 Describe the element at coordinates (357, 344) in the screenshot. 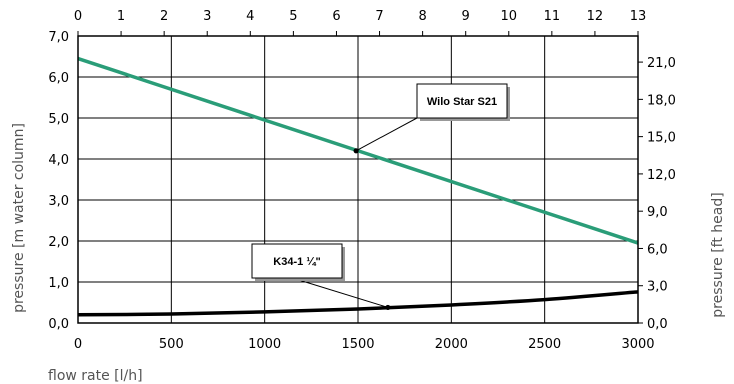

I see `x-bottom-tick-label: 1500` at that location.